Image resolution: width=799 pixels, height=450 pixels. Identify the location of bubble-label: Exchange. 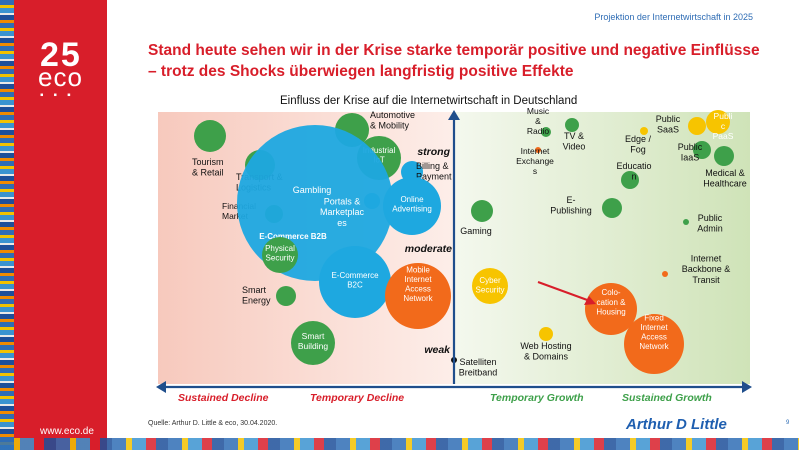
(535, 161).